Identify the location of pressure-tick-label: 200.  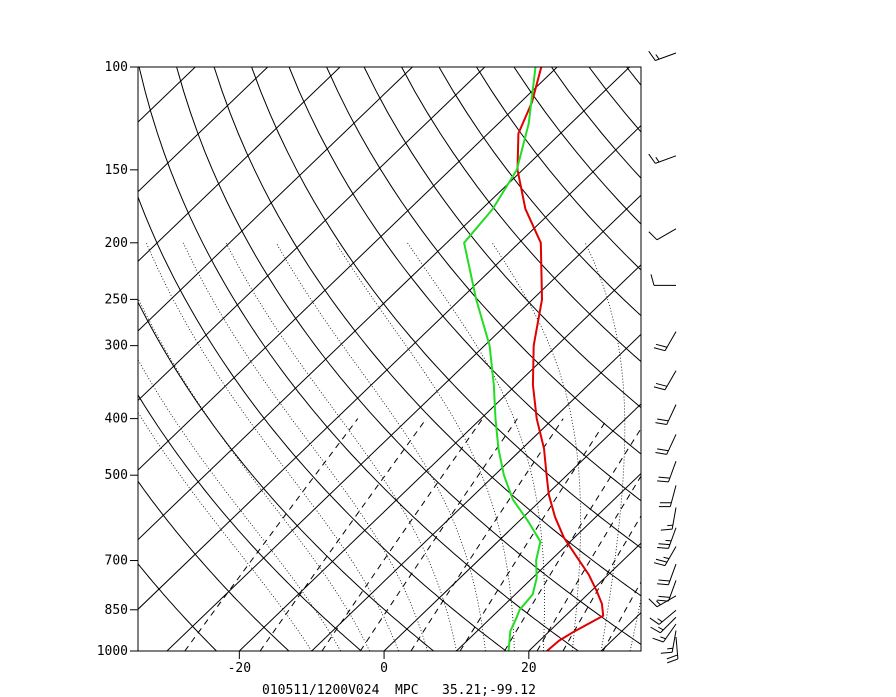
(116, 243).